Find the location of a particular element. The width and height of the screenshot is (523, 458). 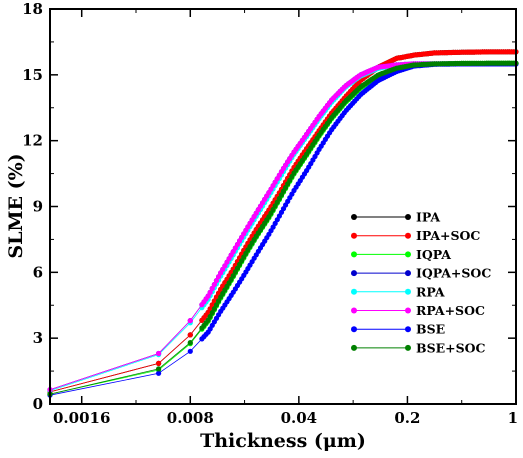

legend-item: IPA+SOC is located at coordinates (415, 235).